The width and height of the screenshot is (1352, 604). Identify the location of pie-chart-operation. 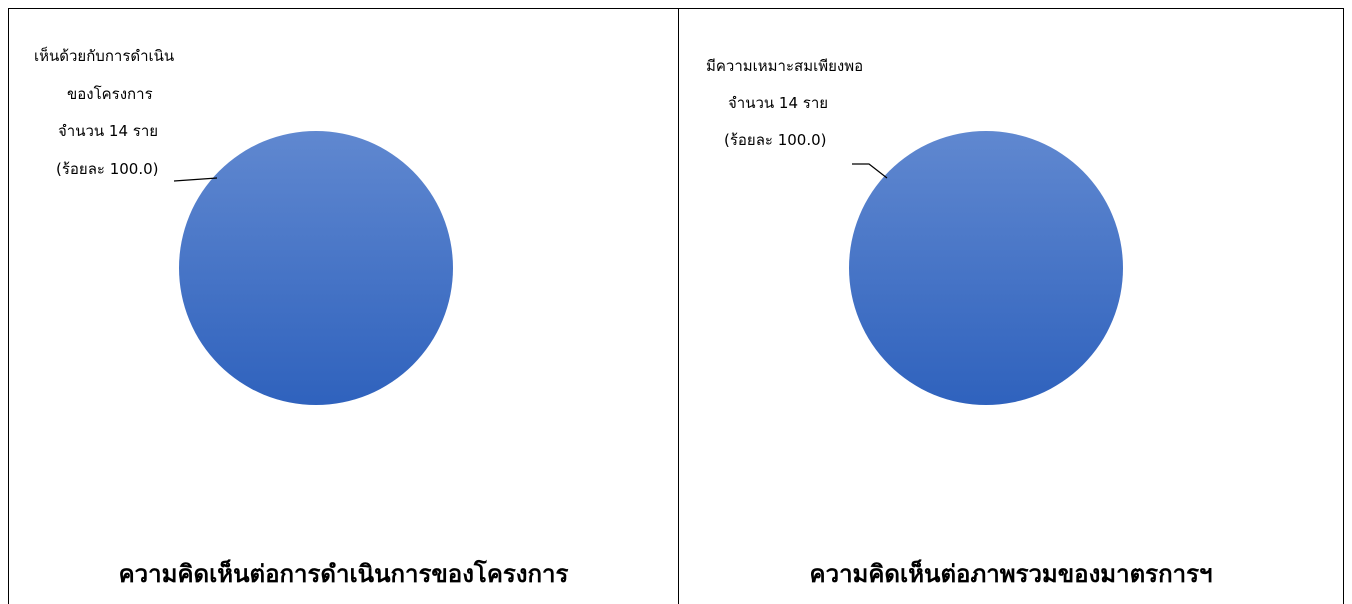
(313, 268).